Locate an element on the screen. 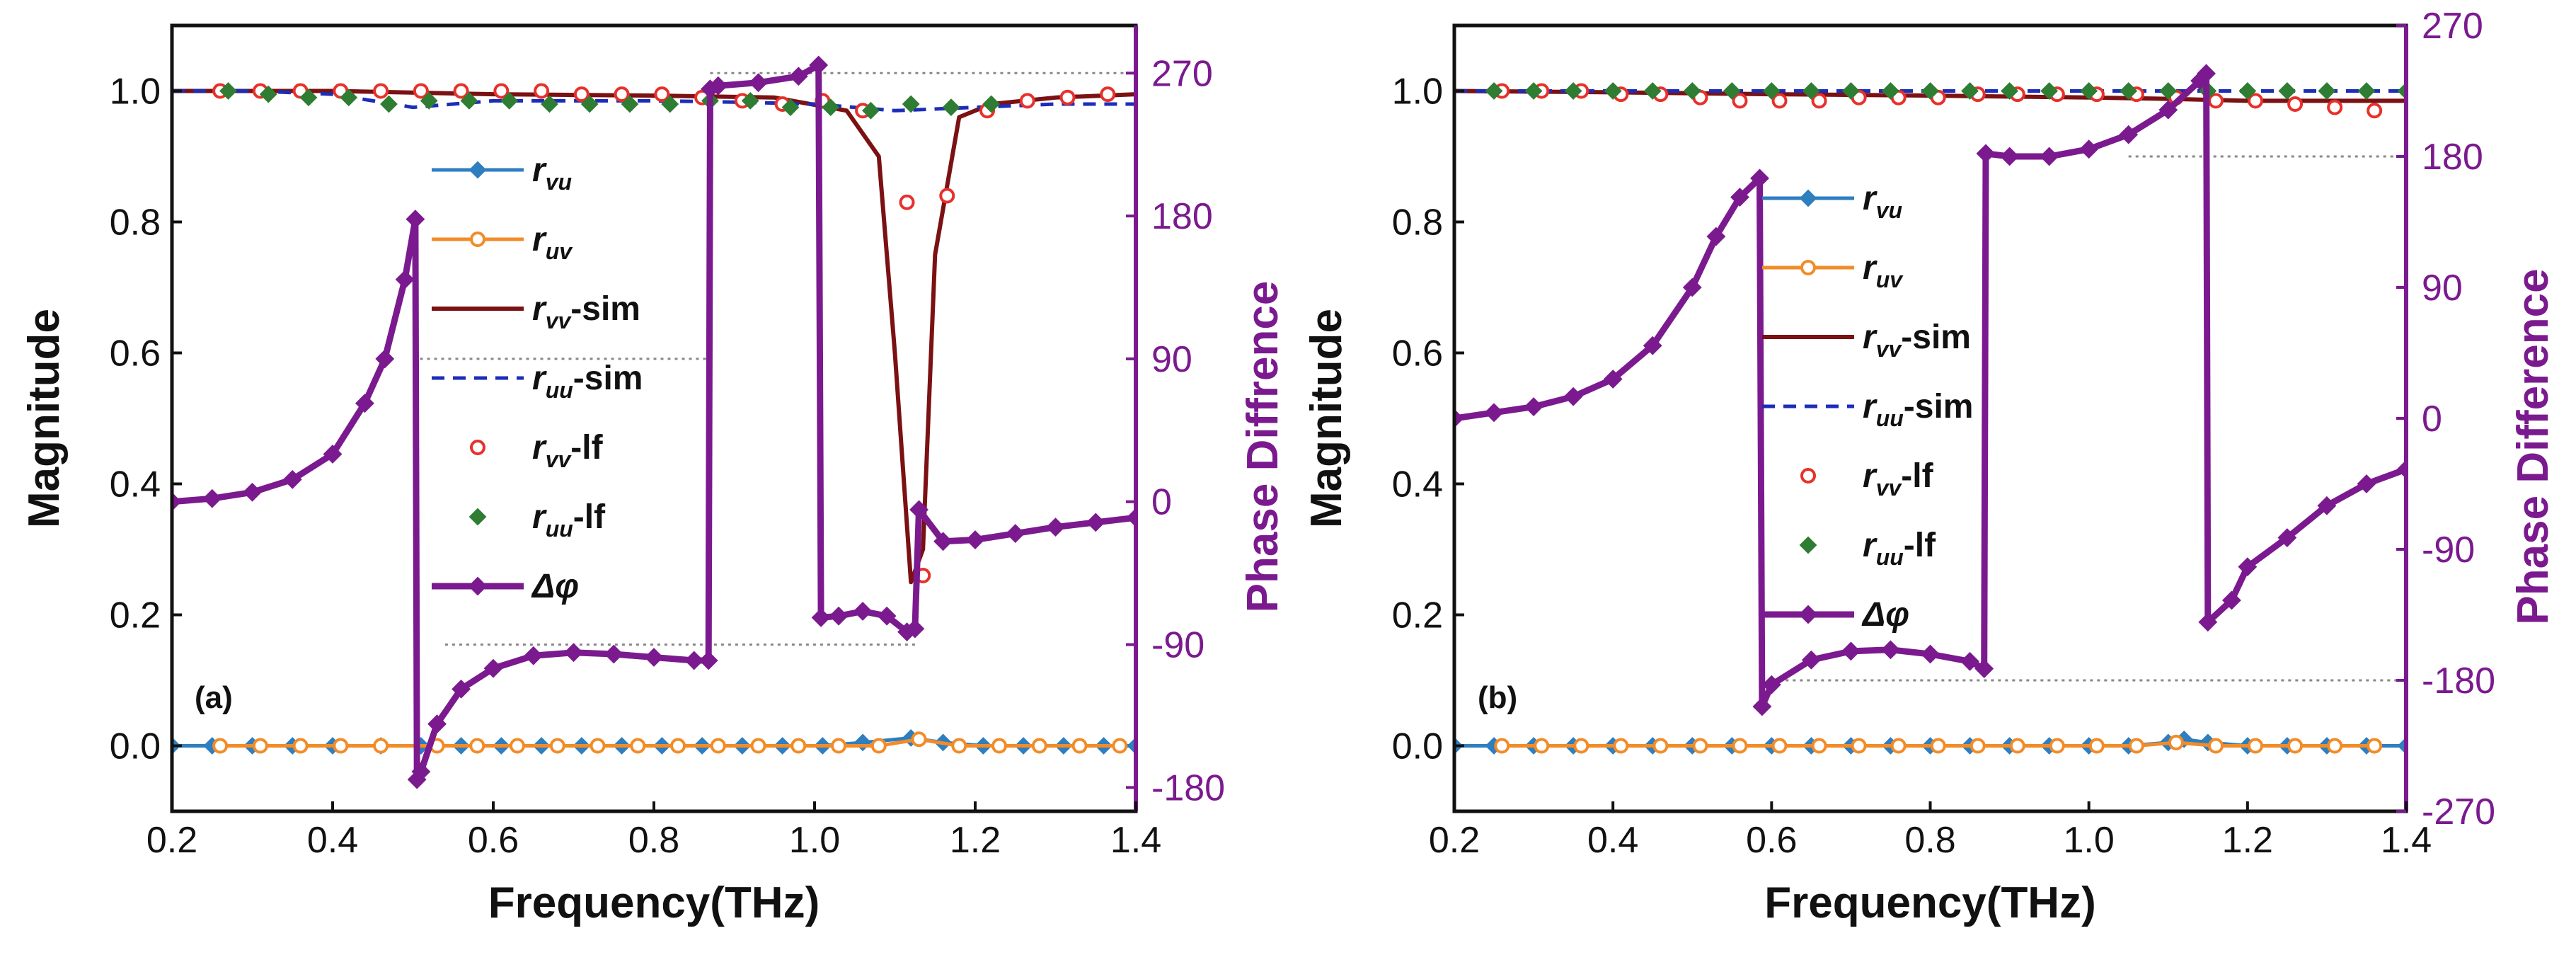 This screenshot has width=2576, height=955. legend-item-r_vu: rvu is located at coordinates (502, 173).